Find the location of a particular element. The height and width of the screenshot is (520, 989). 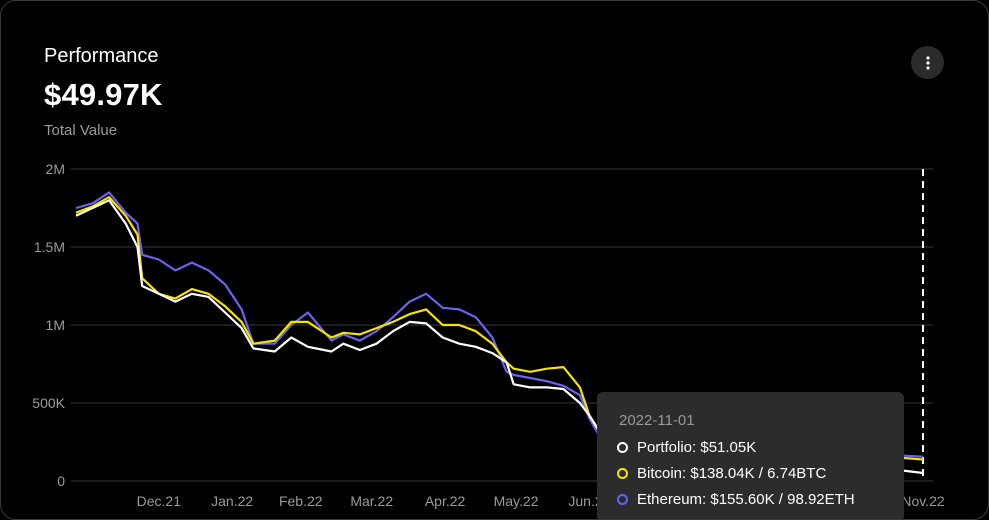

y-tick-label: 0 is located at coordinates (61, 481).